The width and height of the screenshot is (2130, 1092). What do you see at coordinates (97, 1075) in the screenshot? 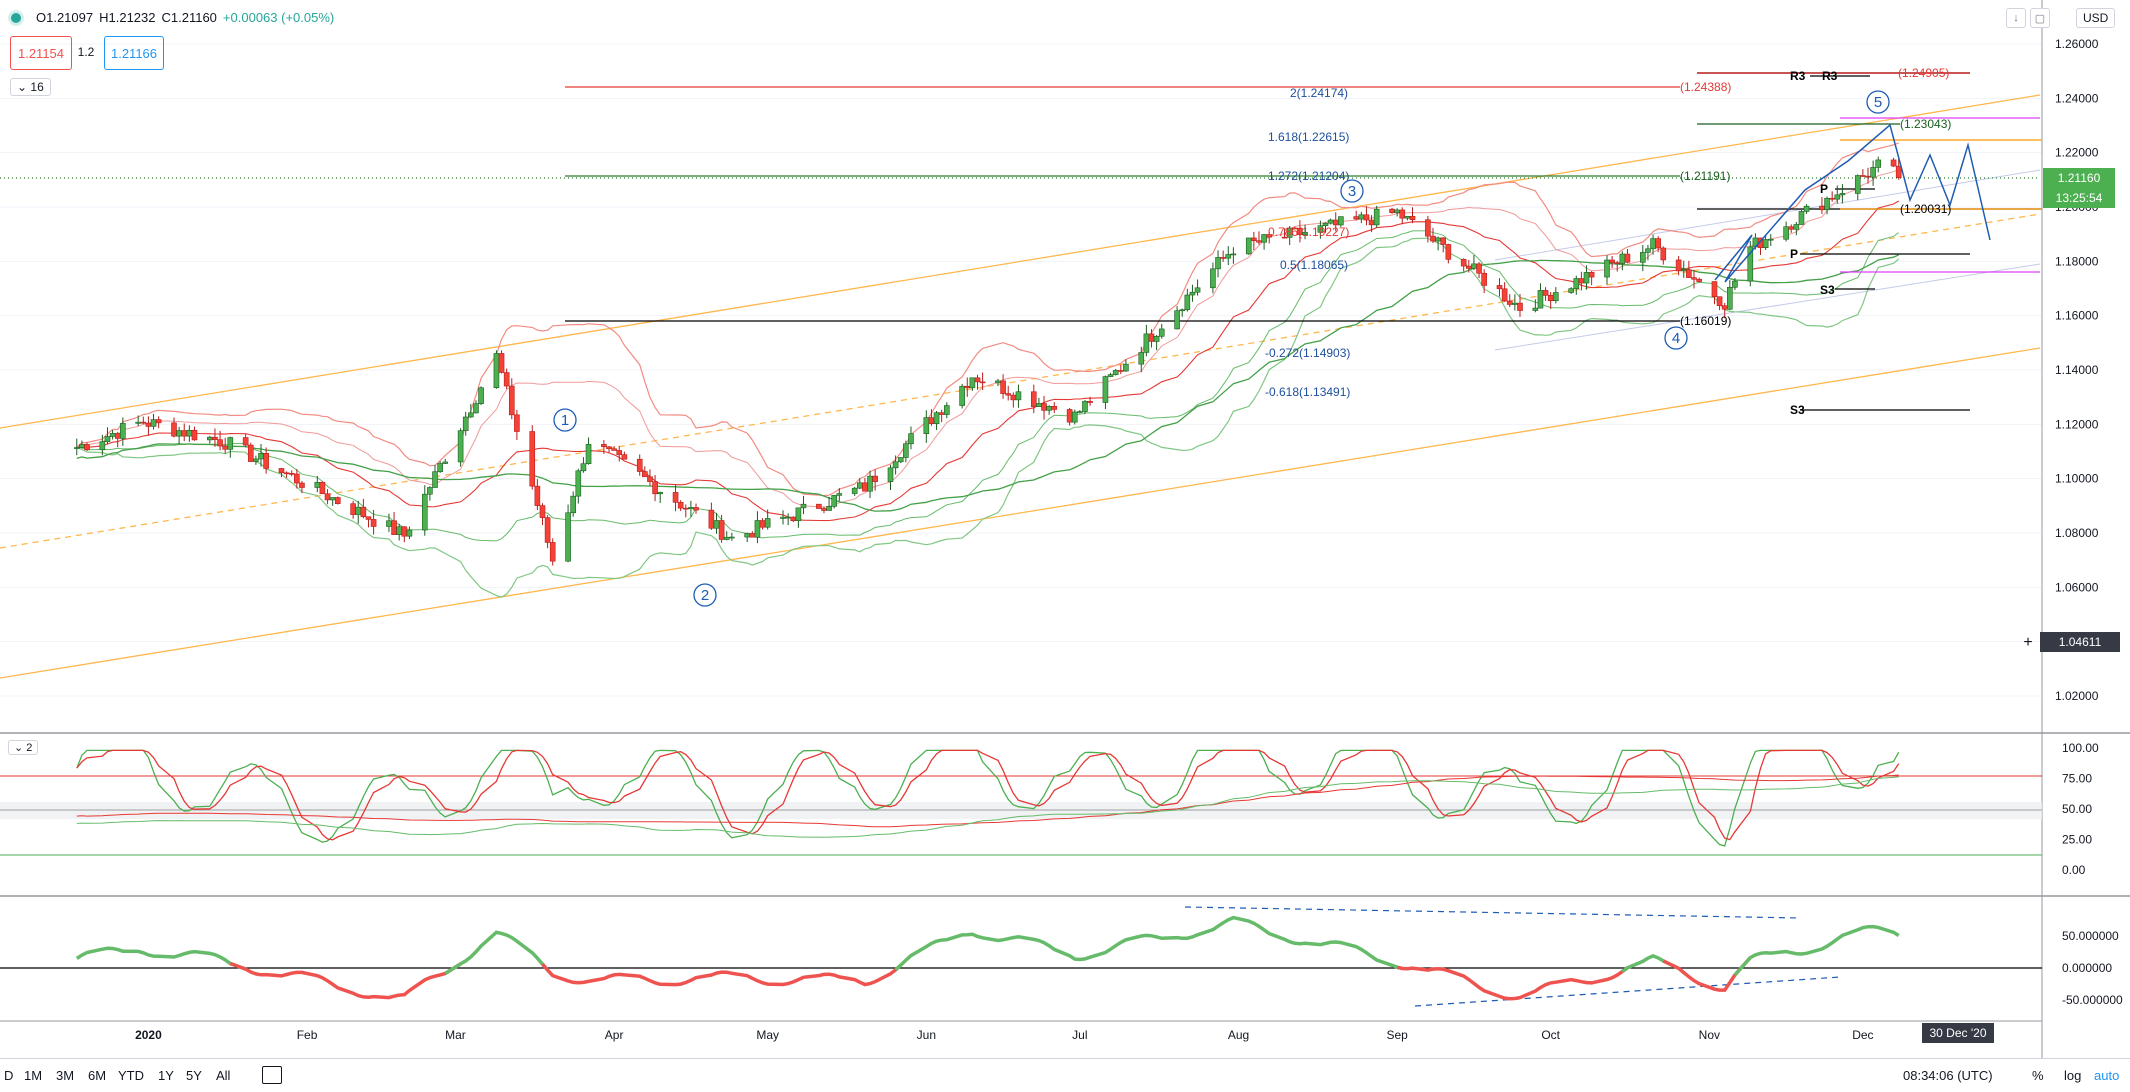
I see `range-6m: 6M` at bounding box center [97, 1075].